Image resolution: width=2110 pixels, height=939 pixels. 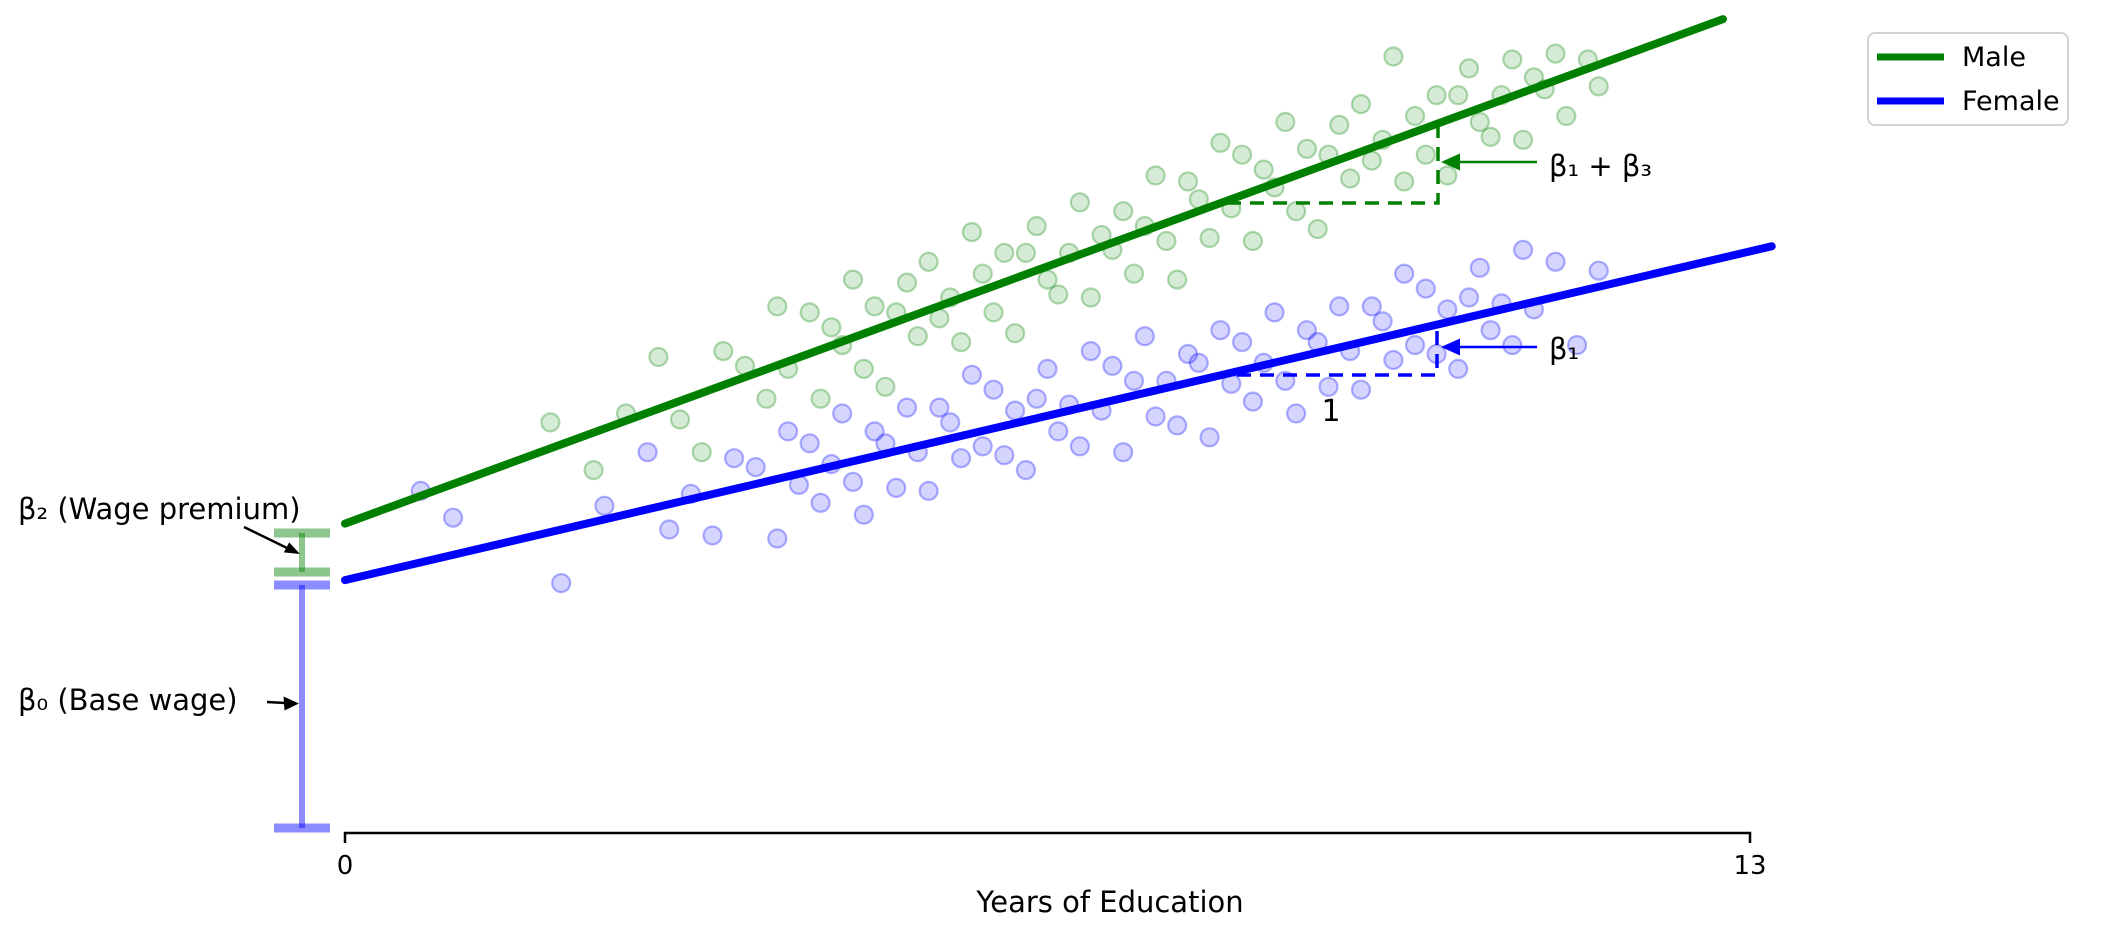 I want to click on beta2-wage-premium-label: β₂ (Wage premium), so click(x=159, y=509).